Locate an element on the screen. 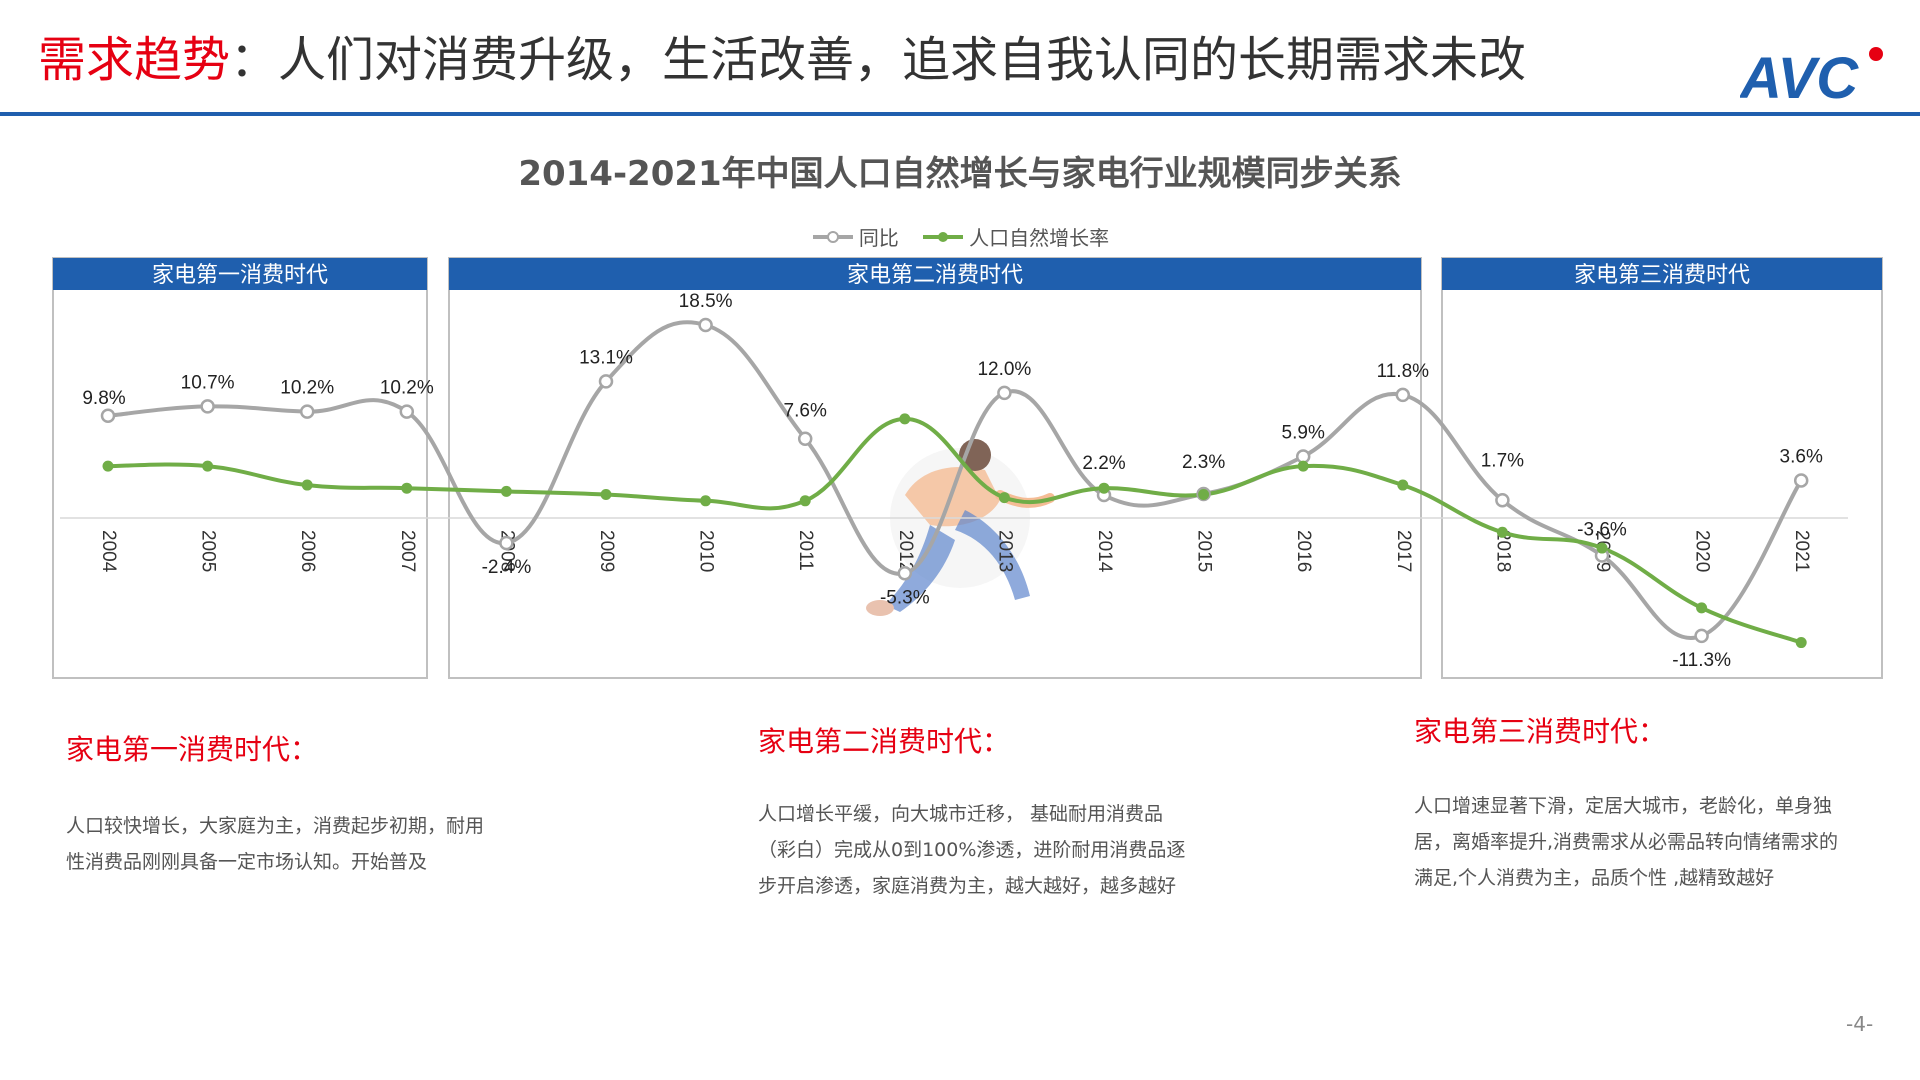 This screenshot has height=1080, width=1920. x-tick-label: 2017 is located at coordinates (1403, 551).